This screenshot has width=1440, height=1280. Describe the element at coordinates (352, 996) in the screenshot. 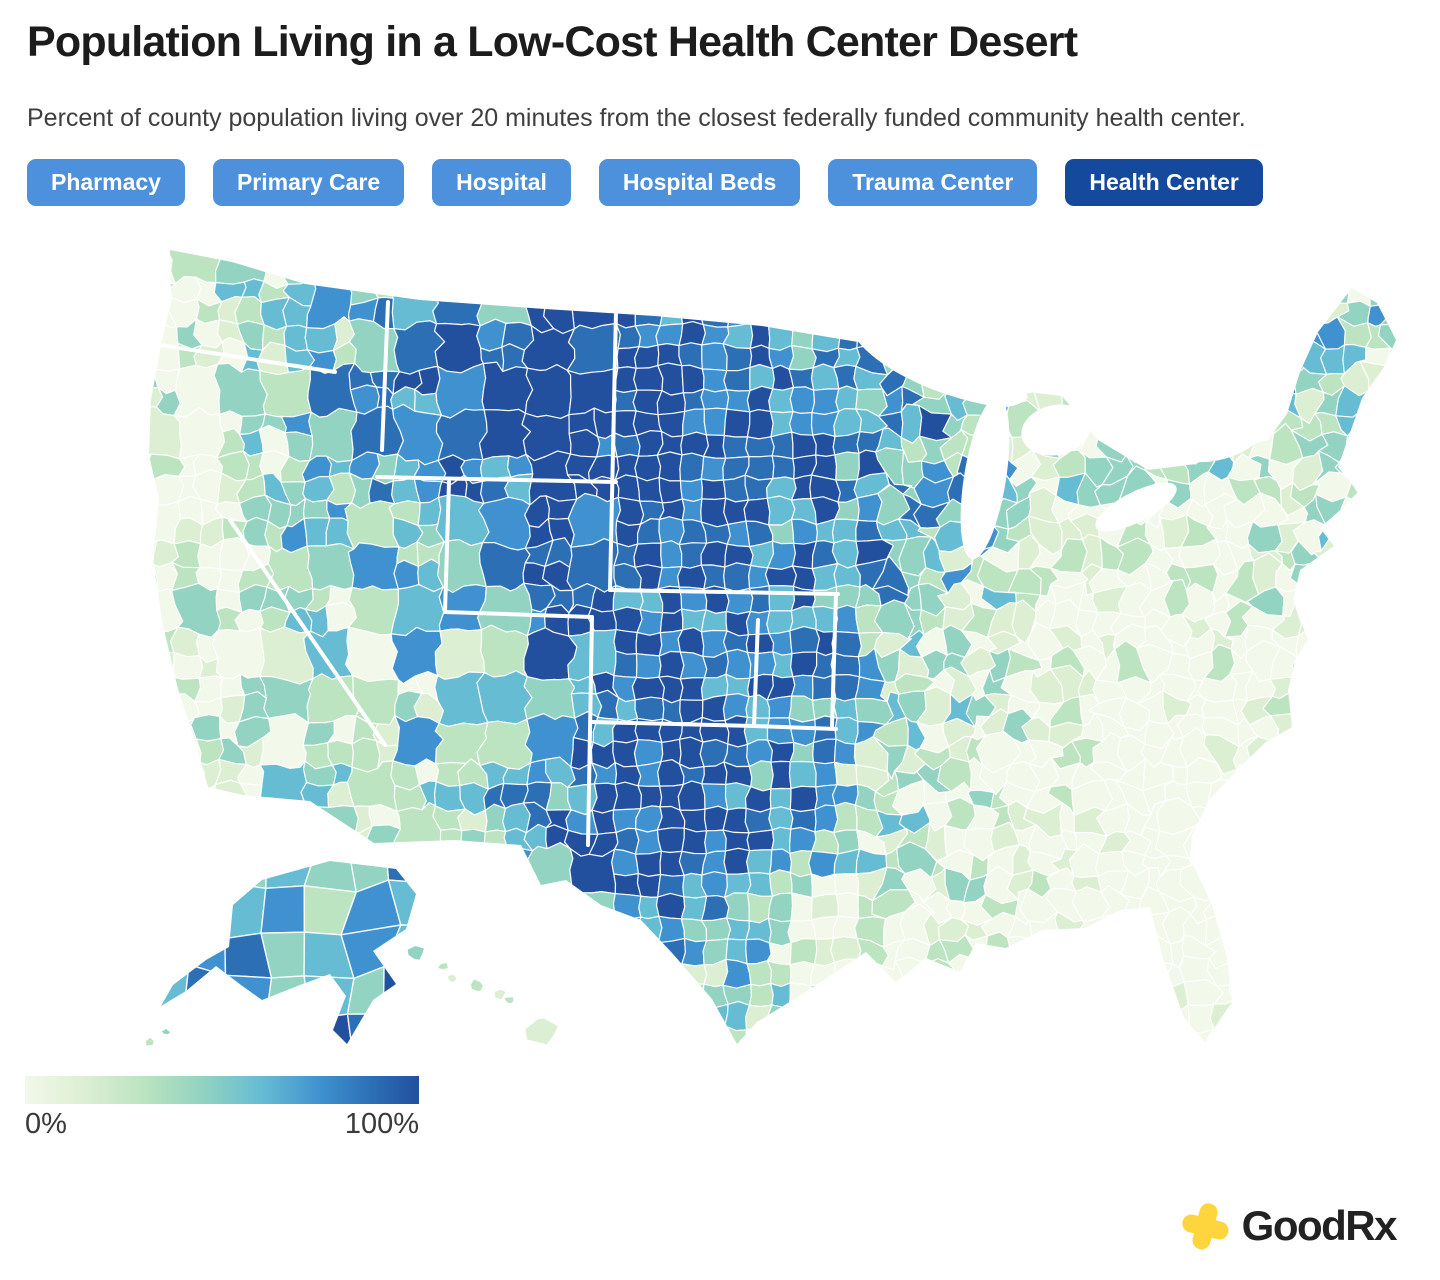

I see `hawaii-islands` at that location.